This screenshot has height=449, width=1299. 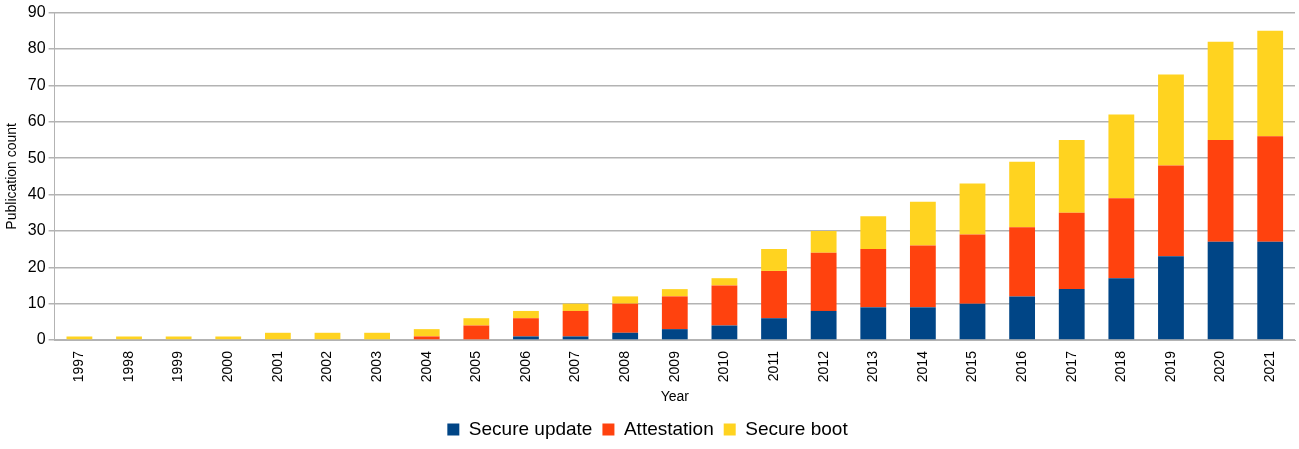 I want to click on x-tick-label: 2013, so click(x=872, y=366).